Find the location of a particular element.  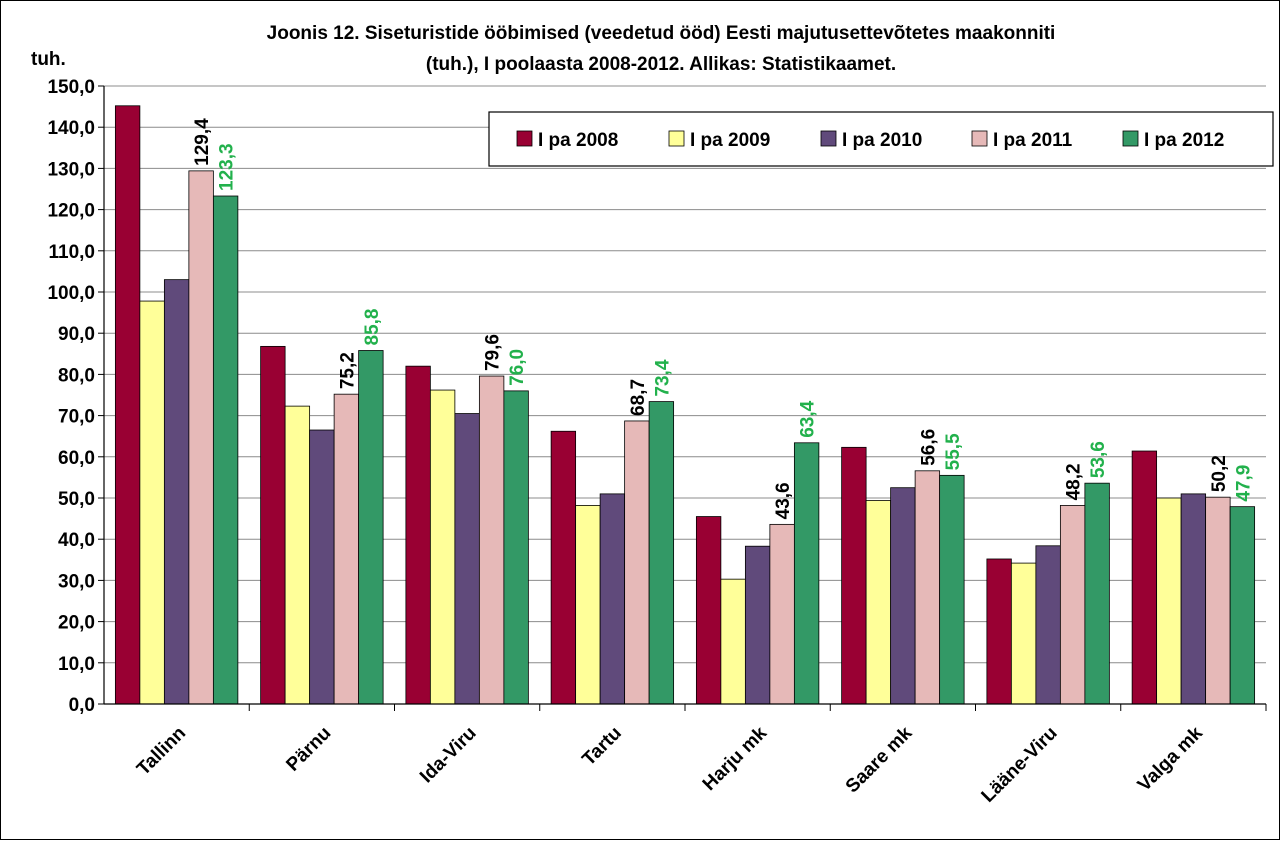

y-tick-label: 120,0 is located at coordinates (71, 211).